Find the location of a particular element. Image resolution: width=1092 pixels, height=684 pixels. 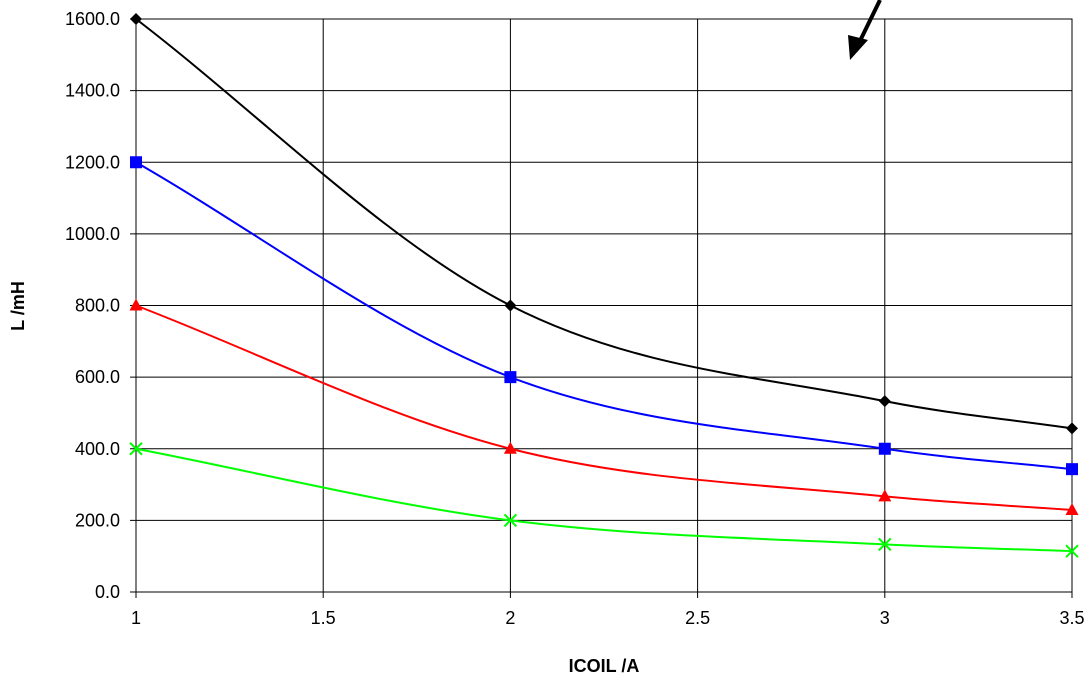

x-tick-label: 1.5 is located at coordinates (323, 618).